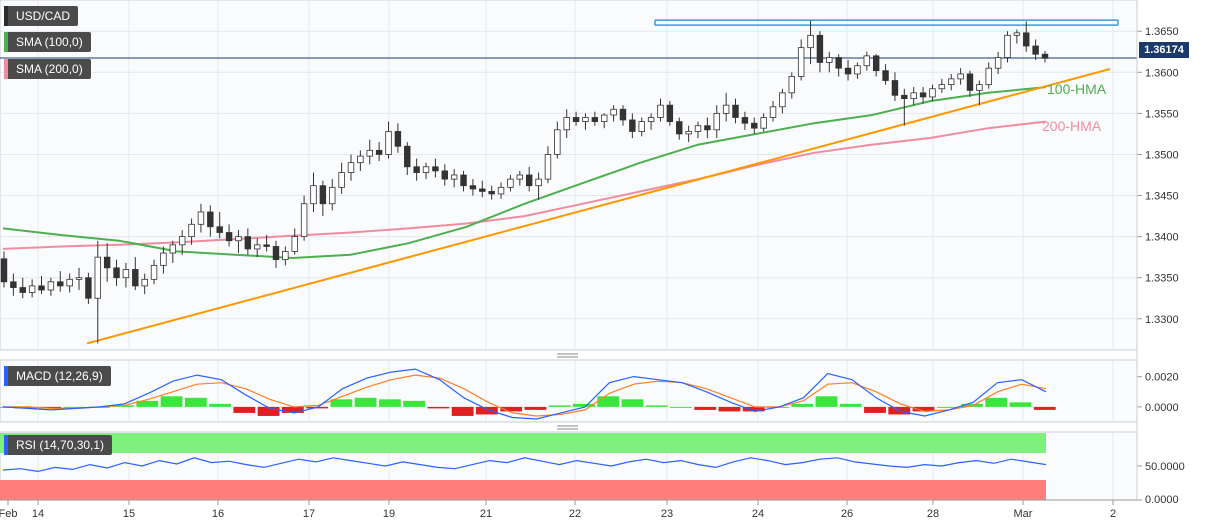 The height and width of the screenshot is (526, 1207). What do you see at coordinates (58, 445) in the screenshot?
I see `rsi-legend: RSI (14,70,30,1)` at bounding box center [58, 445].